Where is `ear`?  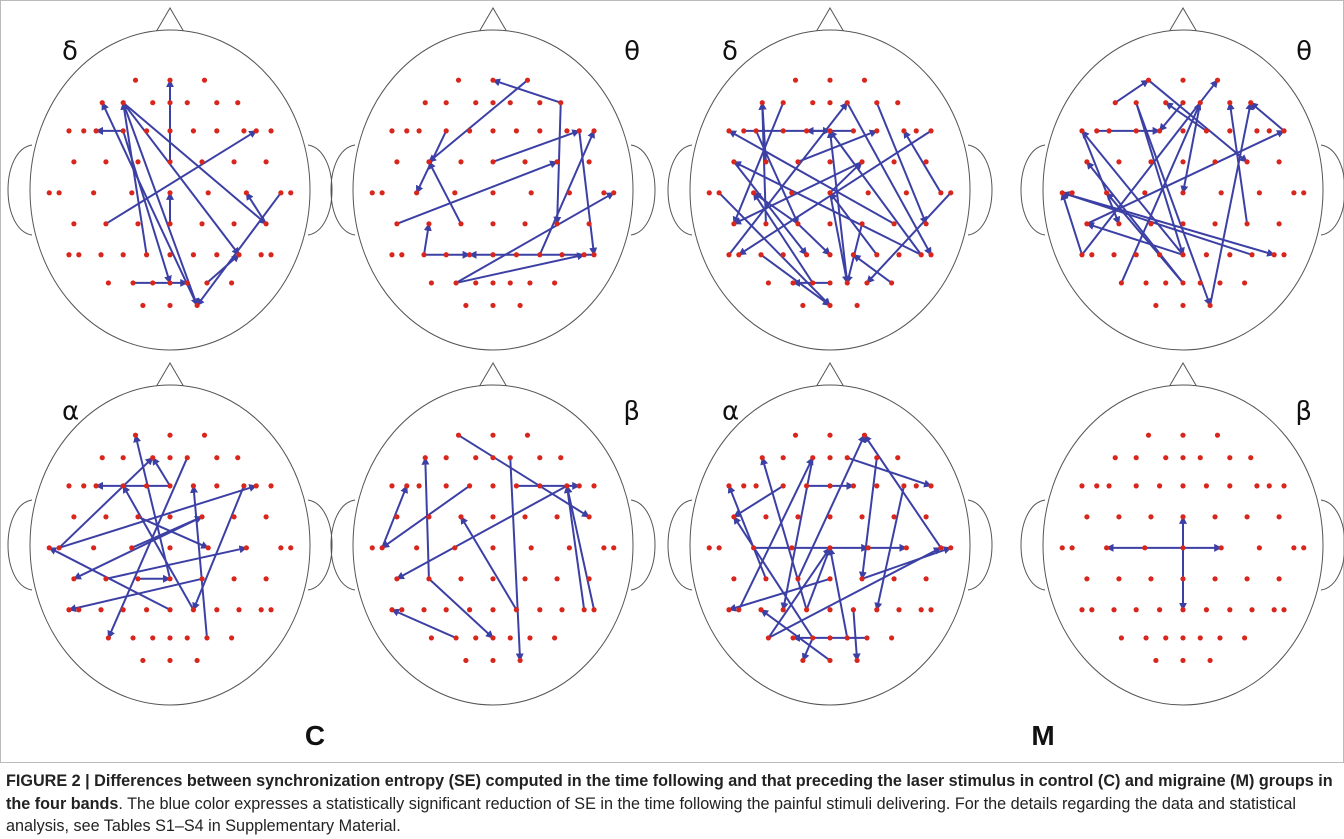 ear is located at coordinates (980, 545).